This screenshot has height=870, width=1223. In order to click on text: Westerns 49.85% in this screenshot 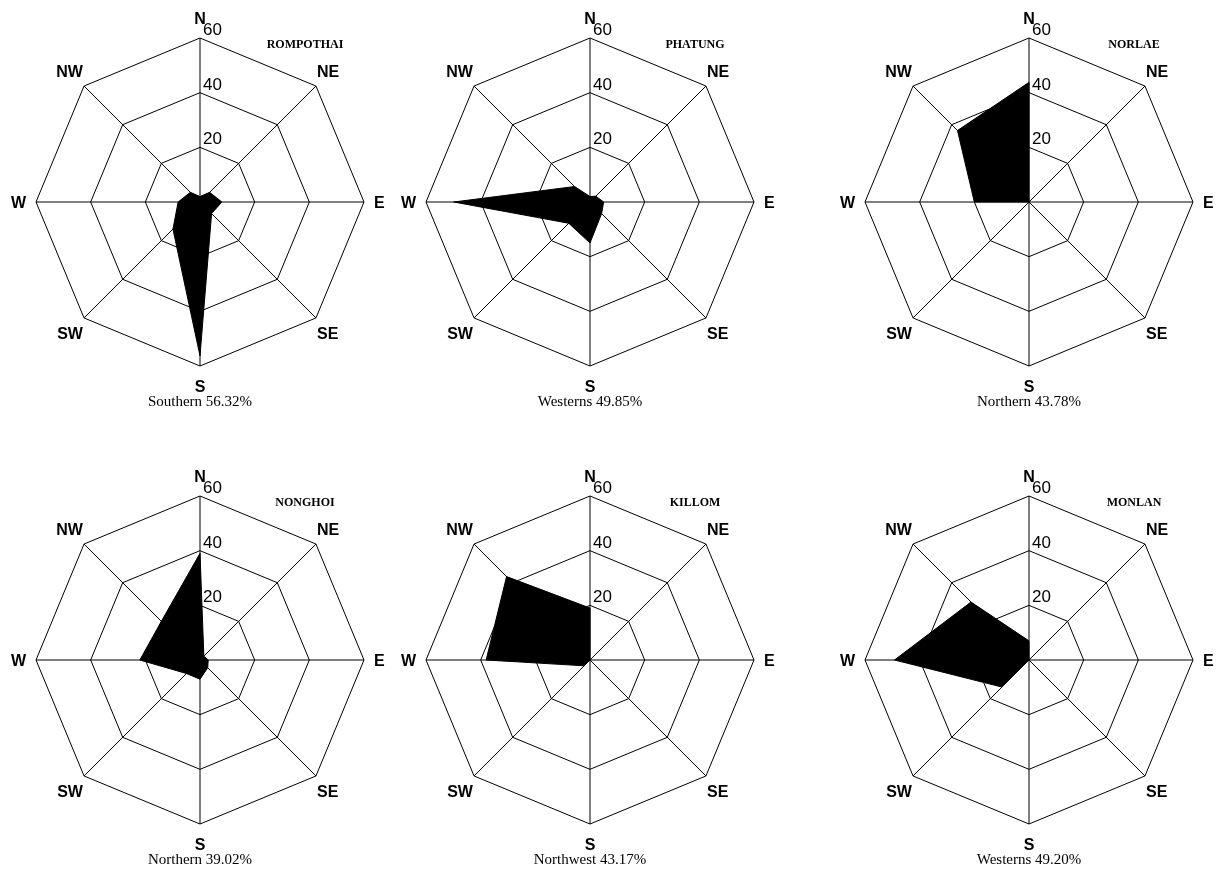, I will do `click(590, 401)`.